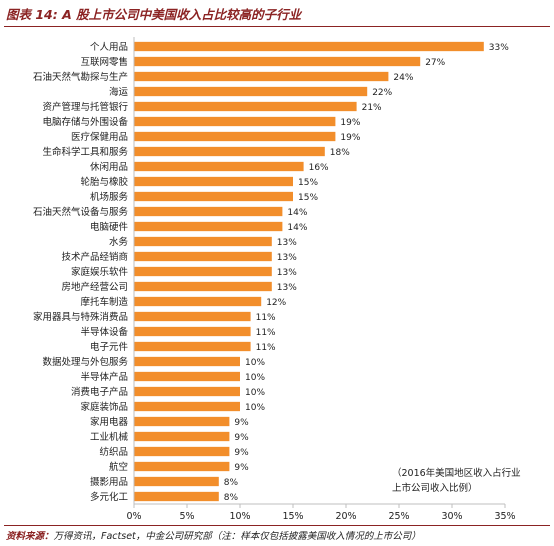 Image resolution: width=554 pixels, height=546 pixels. What do you see at coordinates (30, 536) in the screenshot?
I see `source-label: 资料来源：` at bounding box center [30, 536].